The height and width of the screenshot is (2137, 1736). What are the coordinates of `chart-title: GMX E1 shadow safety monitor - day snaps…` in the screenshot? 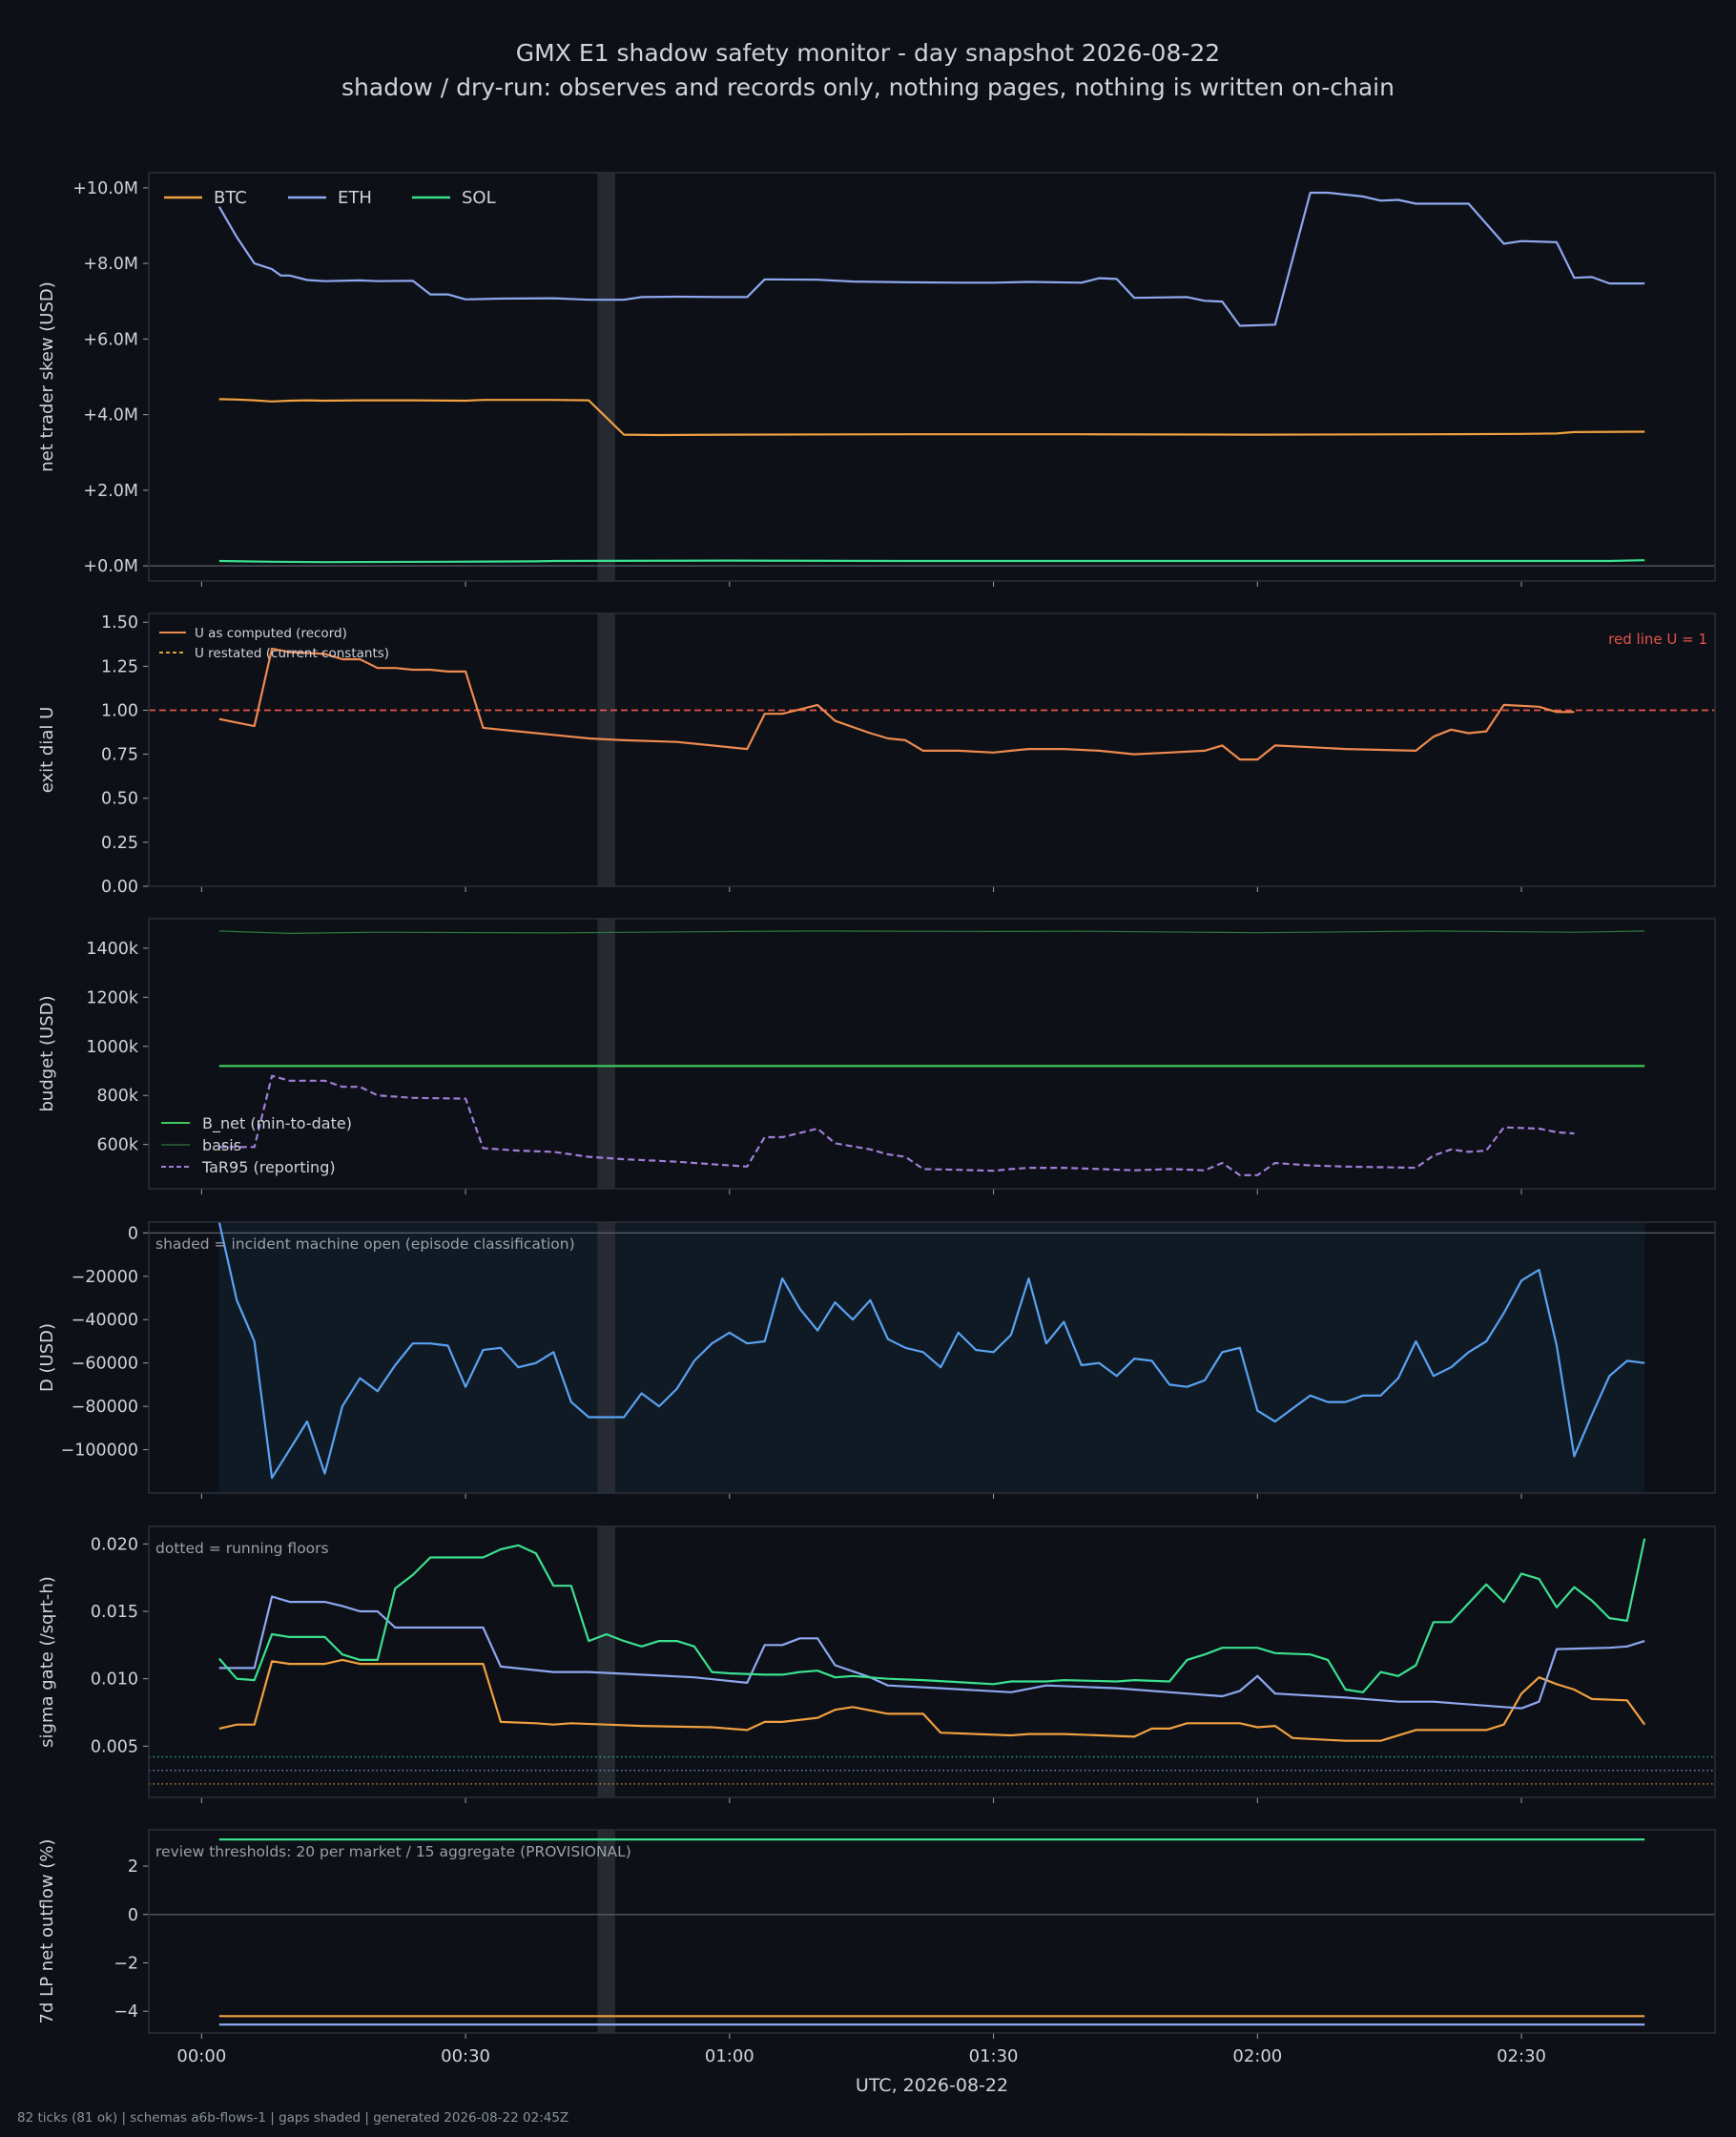 It's located at (868, 53).